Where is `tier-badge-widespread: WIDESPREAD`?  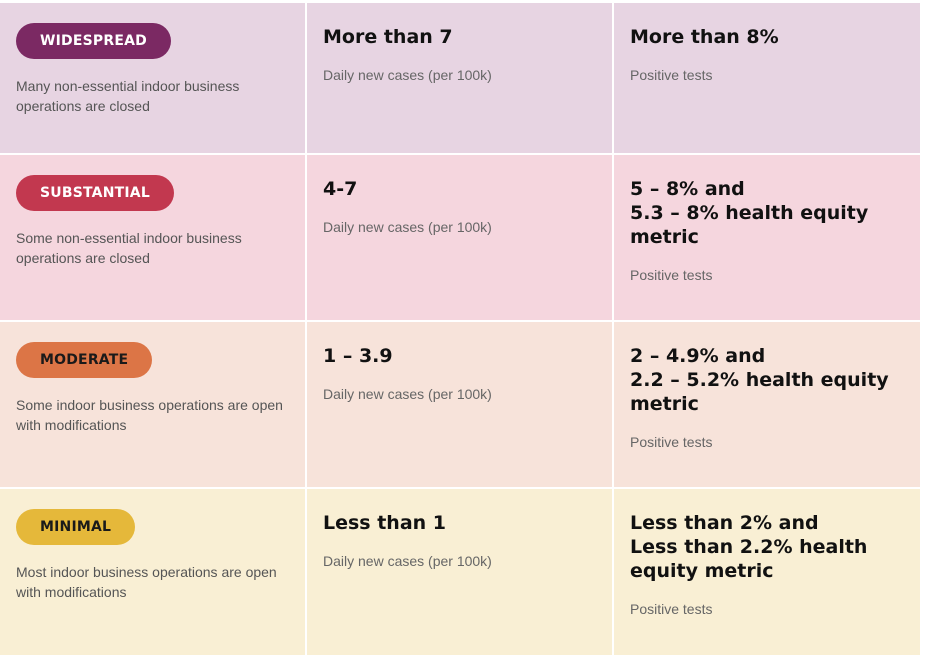 tier-badge-widespread: WIDESPREAD is located at coordinates (93, 41).